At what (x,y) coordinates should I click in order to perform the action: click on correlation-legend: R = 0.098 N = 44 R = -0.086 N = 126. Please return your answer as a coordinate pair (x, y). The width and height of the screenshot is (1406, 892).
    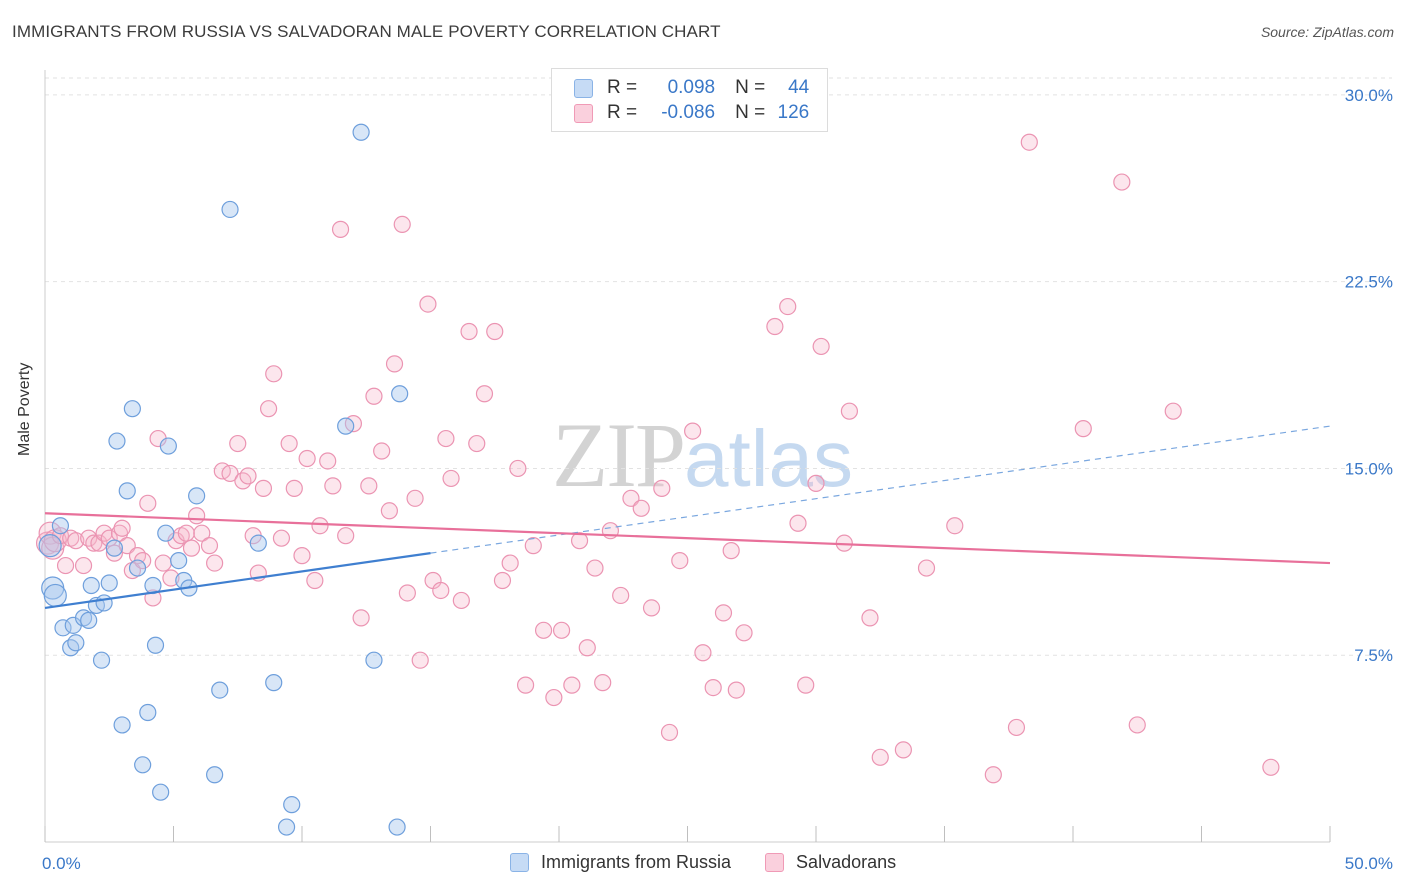
    Looking at the image, I should click on (689, 100).